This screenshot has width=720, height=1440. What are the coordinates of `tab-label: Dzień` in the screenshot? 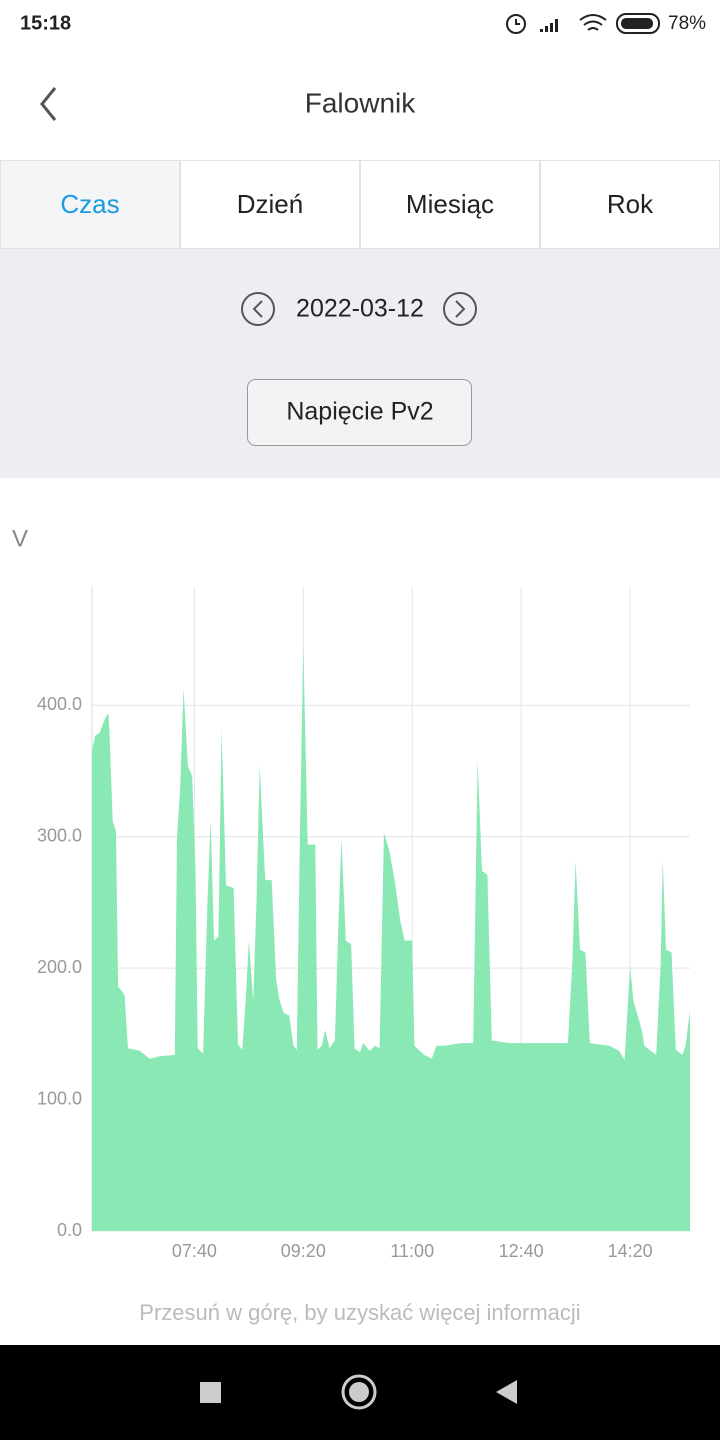 It's located at (270, 204).